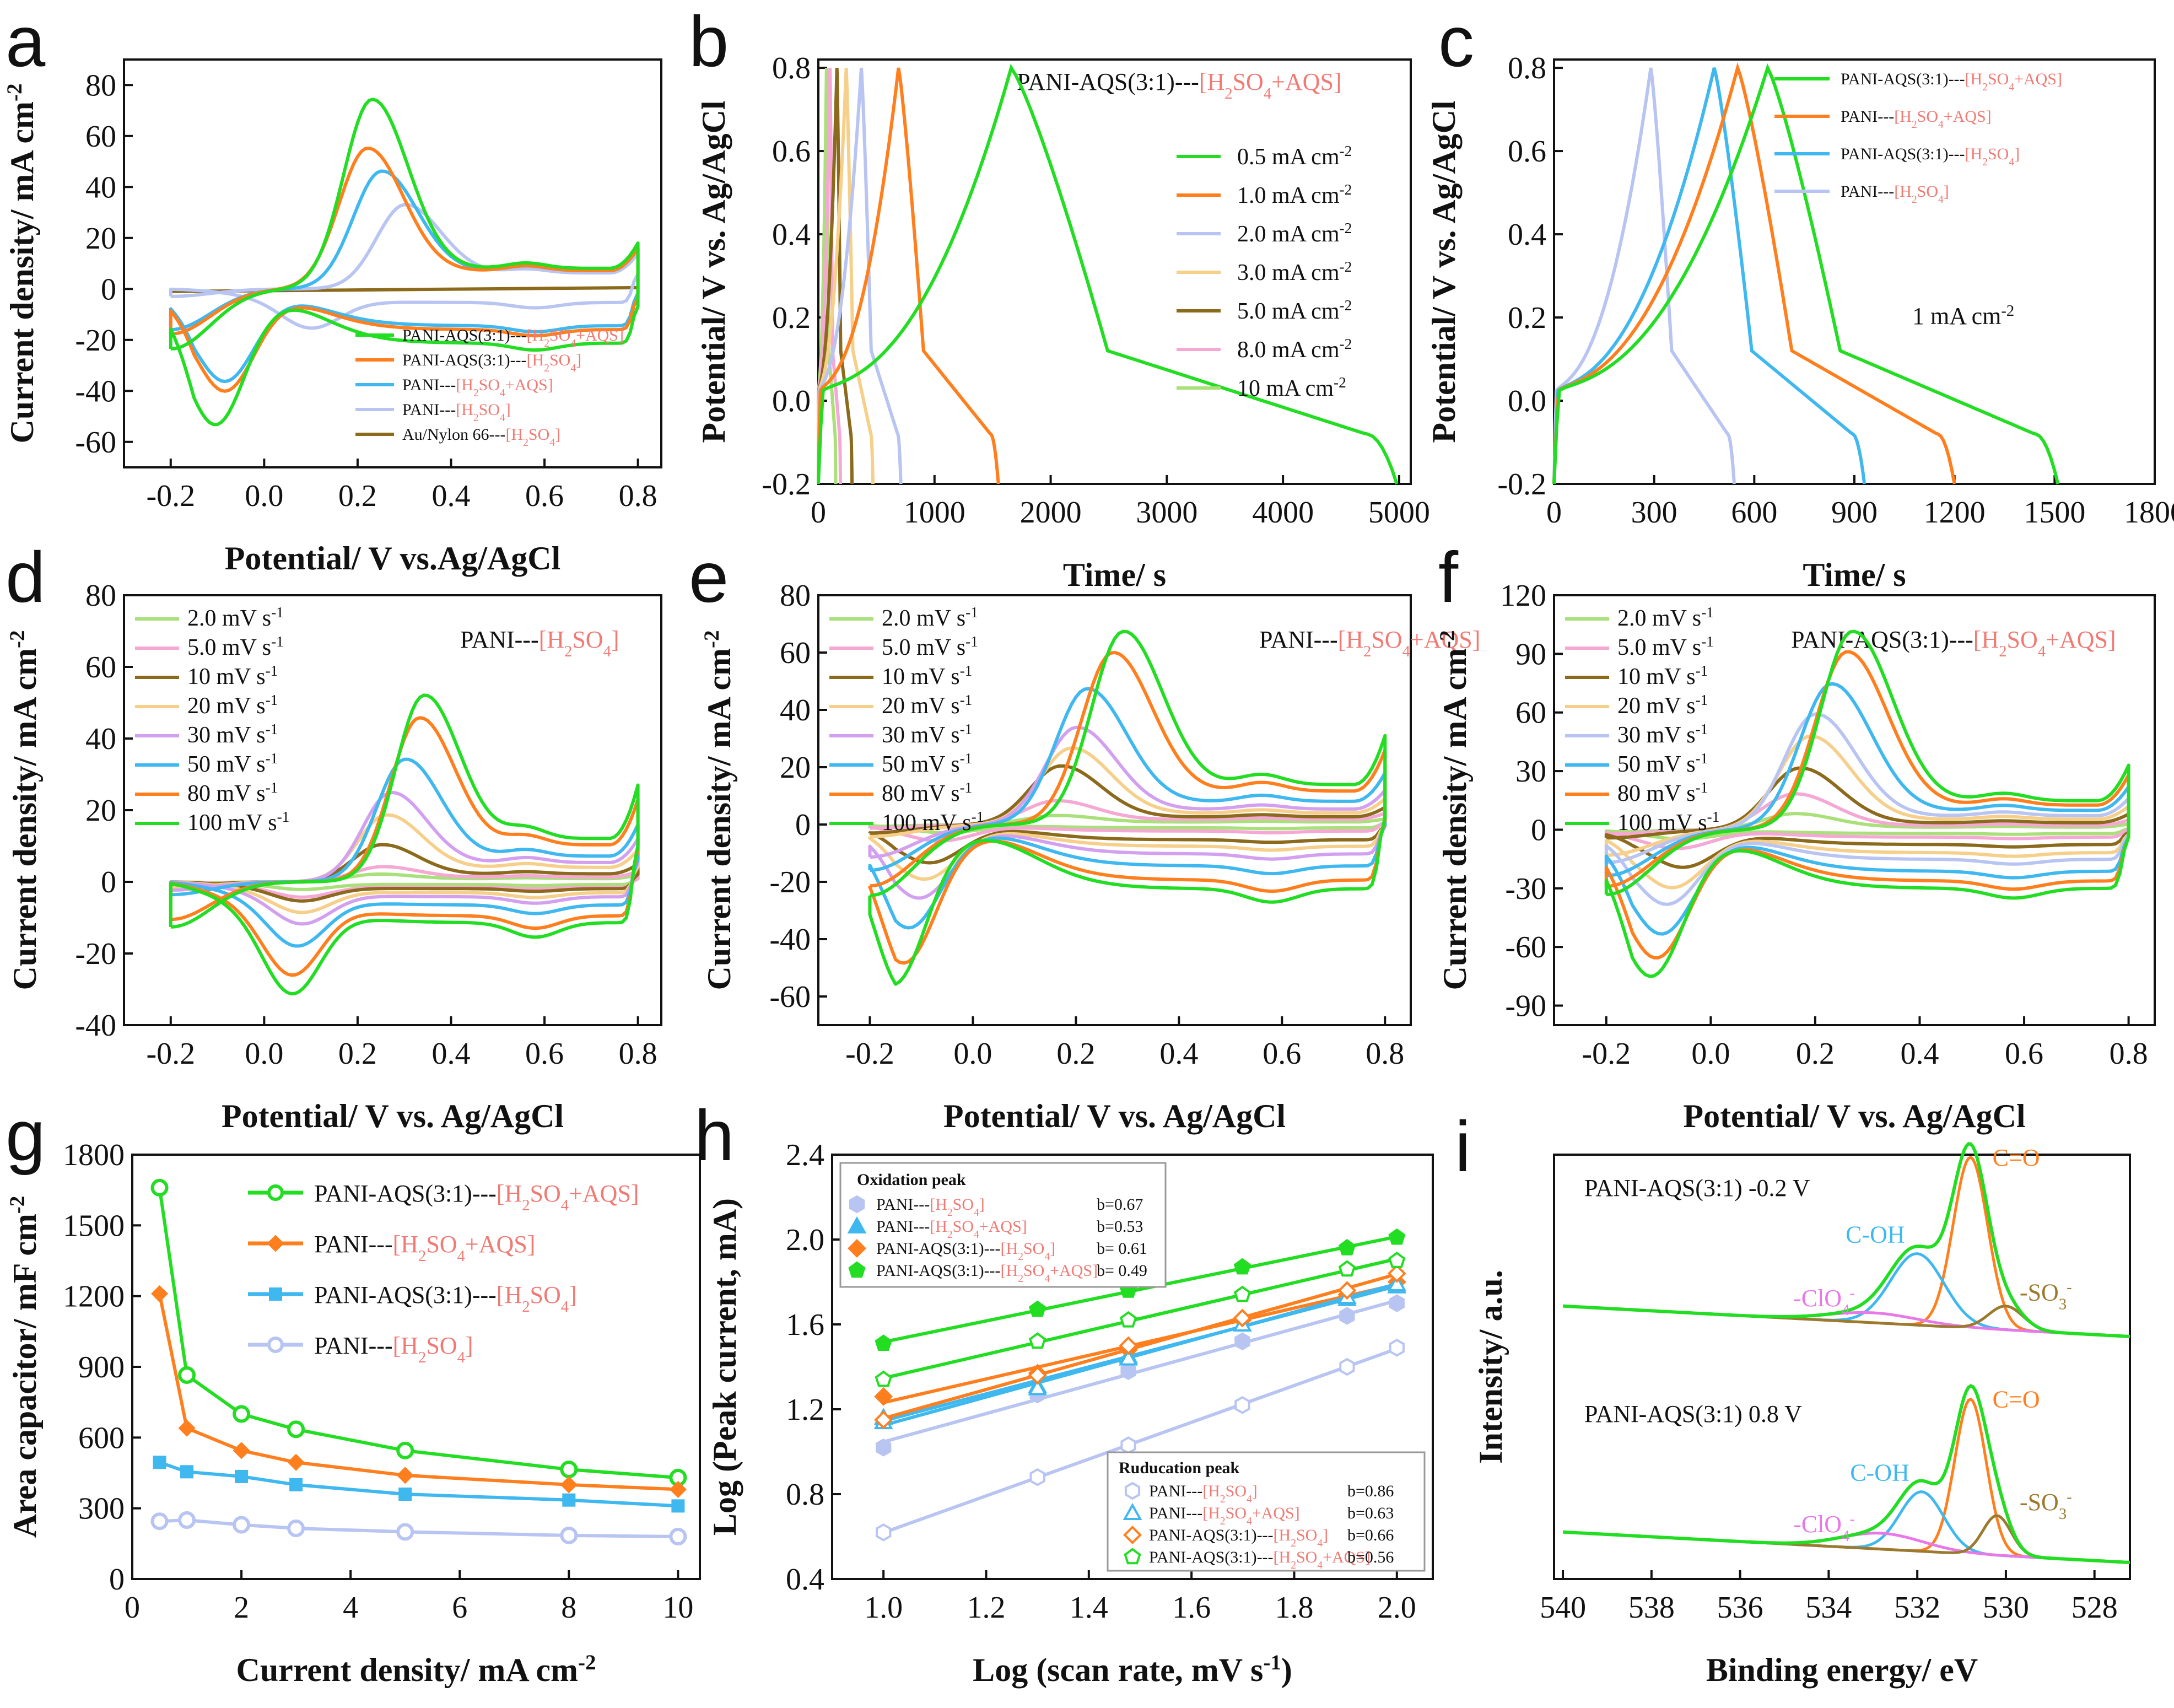  I want to click on x-tick-label: 0.0, so click(972, 1054).